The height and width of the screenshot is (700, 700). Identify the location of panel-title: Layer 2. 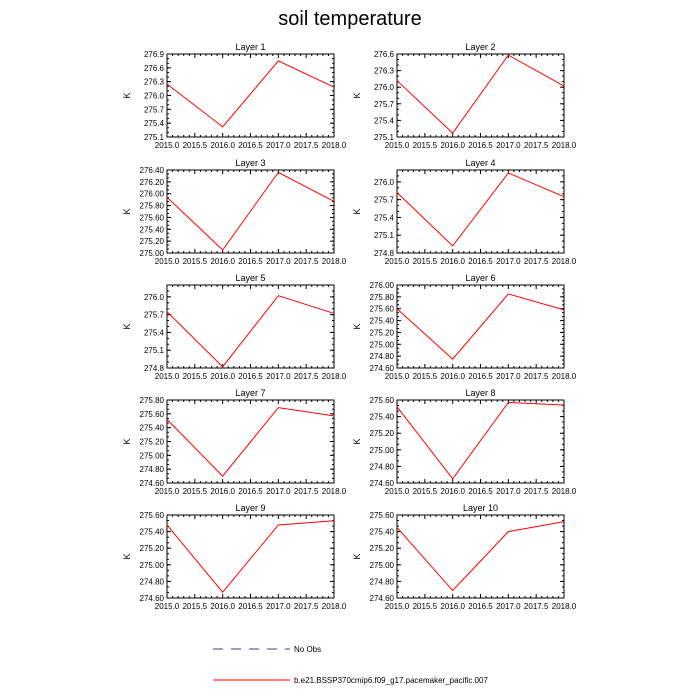
(480, 47).